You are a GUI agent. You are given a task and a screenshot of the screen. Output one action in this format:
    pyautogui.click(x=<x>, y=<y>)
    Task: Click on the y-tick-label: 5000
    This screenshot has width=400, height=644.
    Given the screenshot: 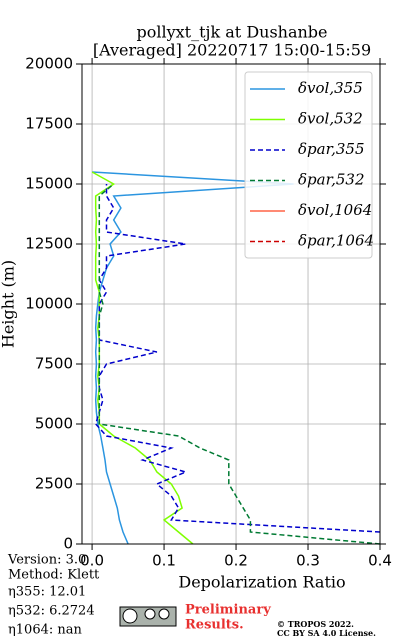 What is the action you would take?
    pyautogui.click(x=54, y=424)
    